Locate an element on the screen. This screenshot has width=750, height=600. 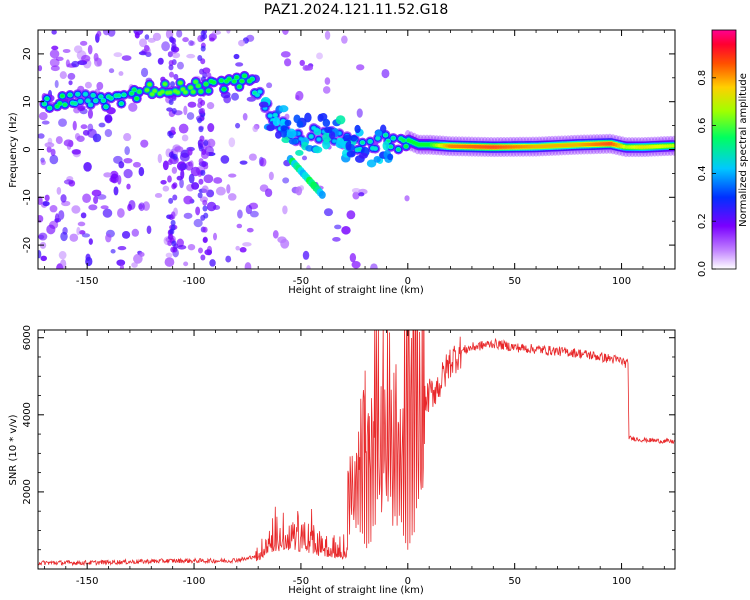
figure-title: PAZ1.2024.121.11.52.G18 is located at coordinates (356, 10).